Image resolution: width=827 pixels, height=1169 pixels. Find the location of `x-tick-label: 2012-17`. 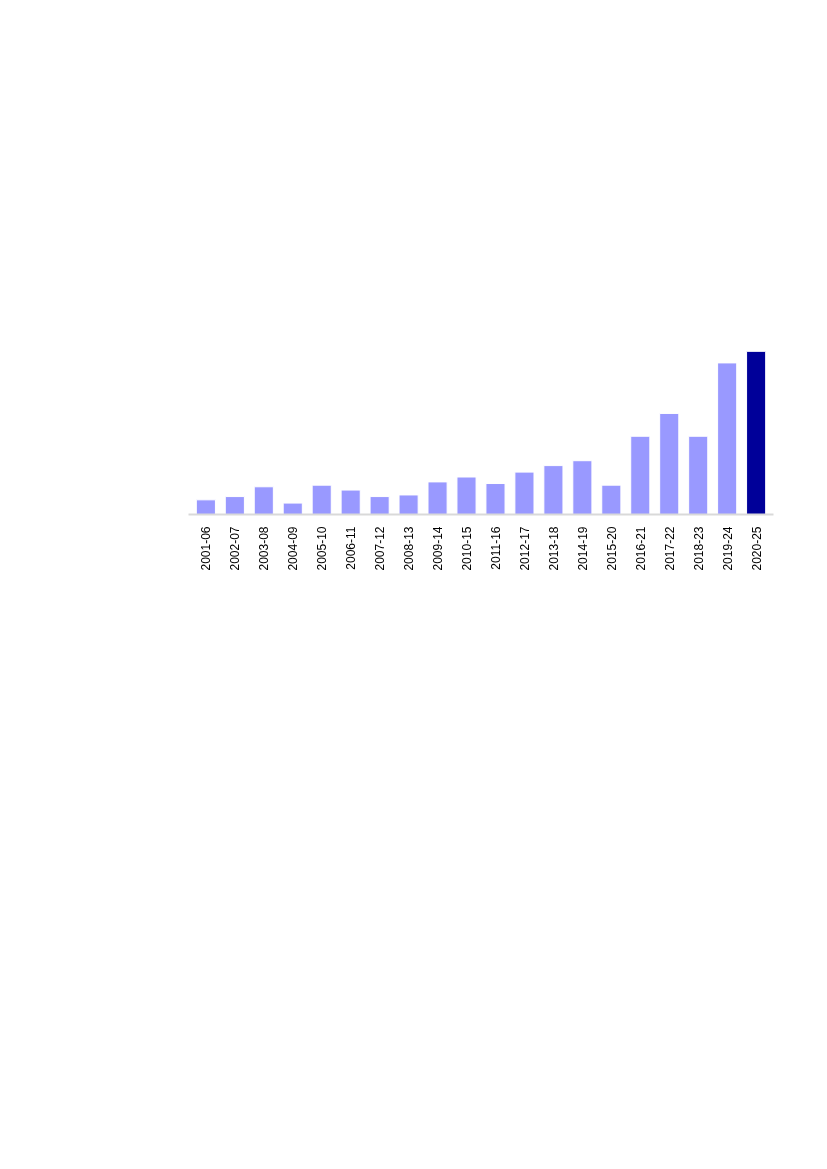

x-tick-label: 2012-17 is located at coordinates (524, 548).